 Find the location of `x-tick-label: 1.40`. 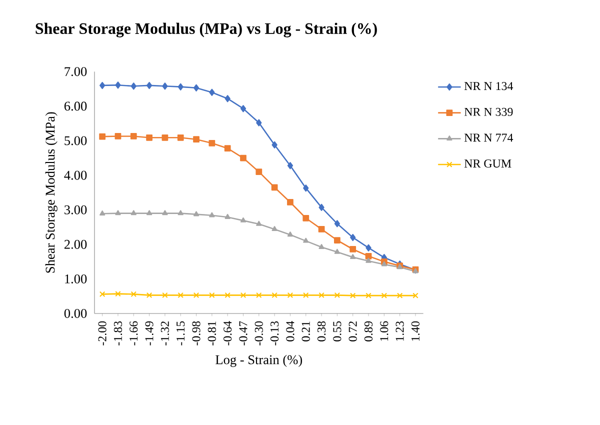

x-tick-label: 1.40 is located at coordinates (415, 331).